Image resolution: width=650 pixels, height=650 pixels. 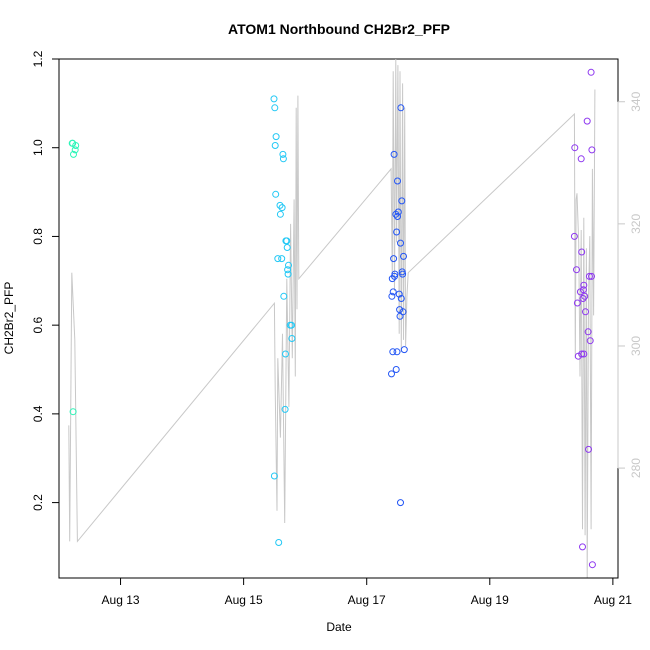 What do you see at coordinates (38, 236) in the screenshot?
I see `y-tick-label: 0.8` at bounding box center [38, 236].